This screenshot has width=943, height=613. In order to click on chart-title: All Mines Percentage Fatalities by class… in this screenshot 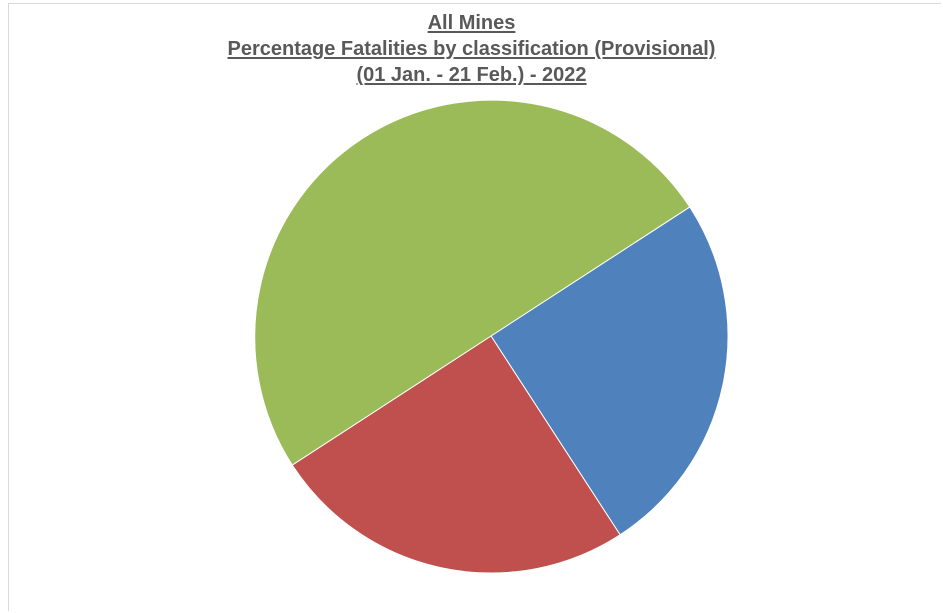, I will do `click(471, 49)`.